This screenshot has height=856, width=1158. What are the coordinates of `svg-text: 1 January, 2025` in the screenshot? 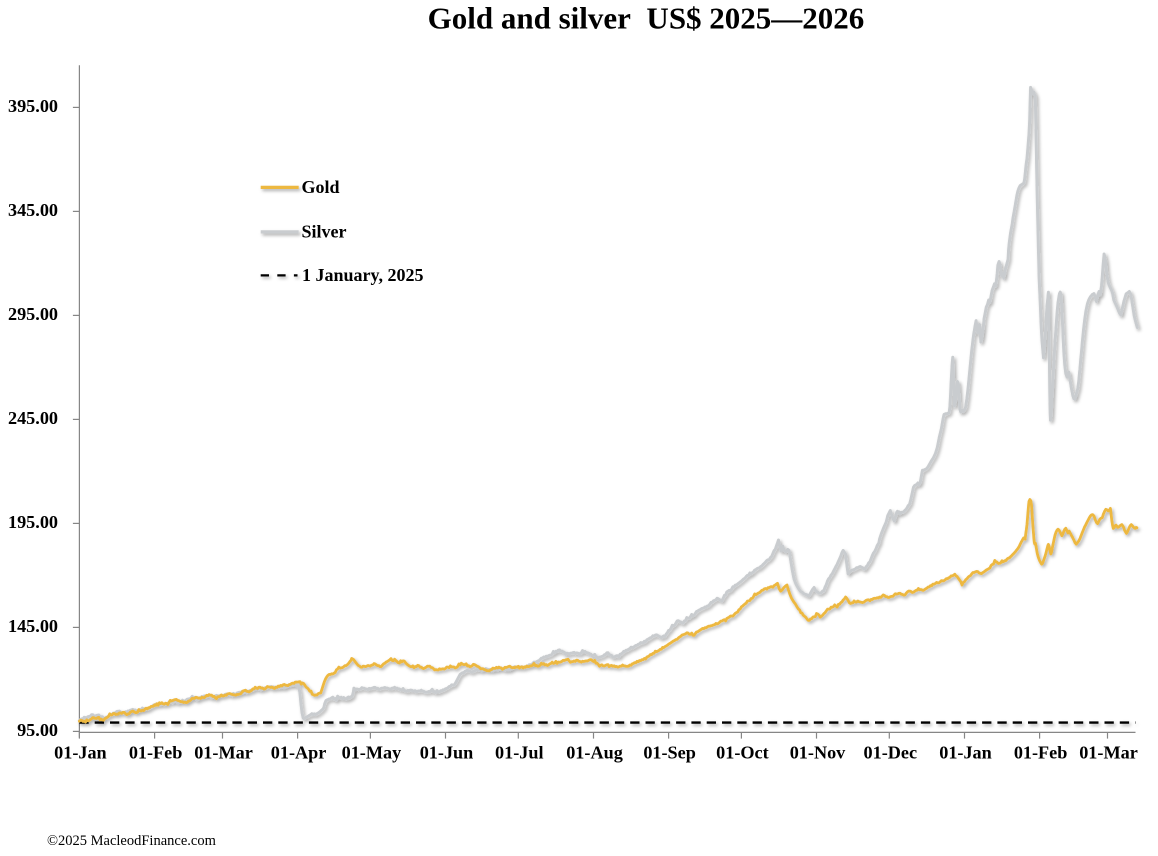 It's located at (363, 275).